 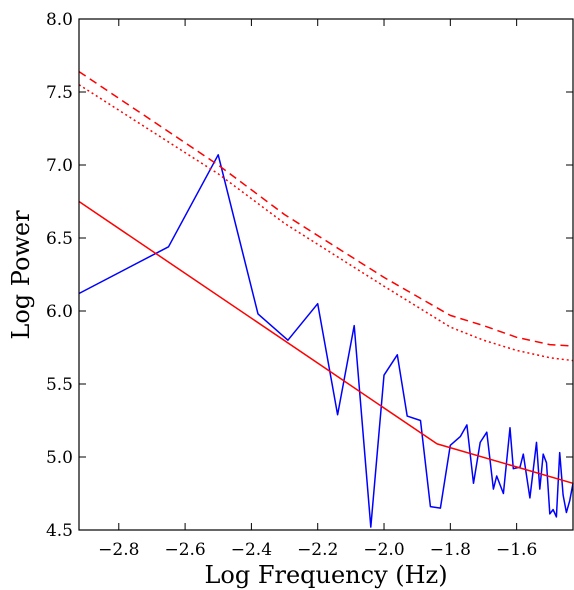 I want to click on y-tick-label: 8.0, so click(x=59, y=20).